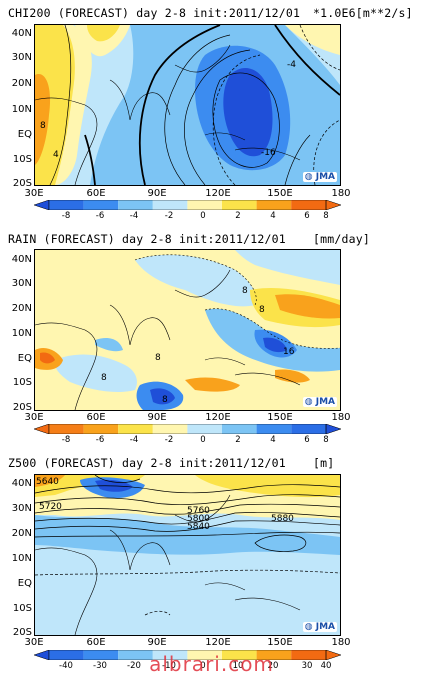  I want to click on colorbar-tick: 40, so click(326, 666).